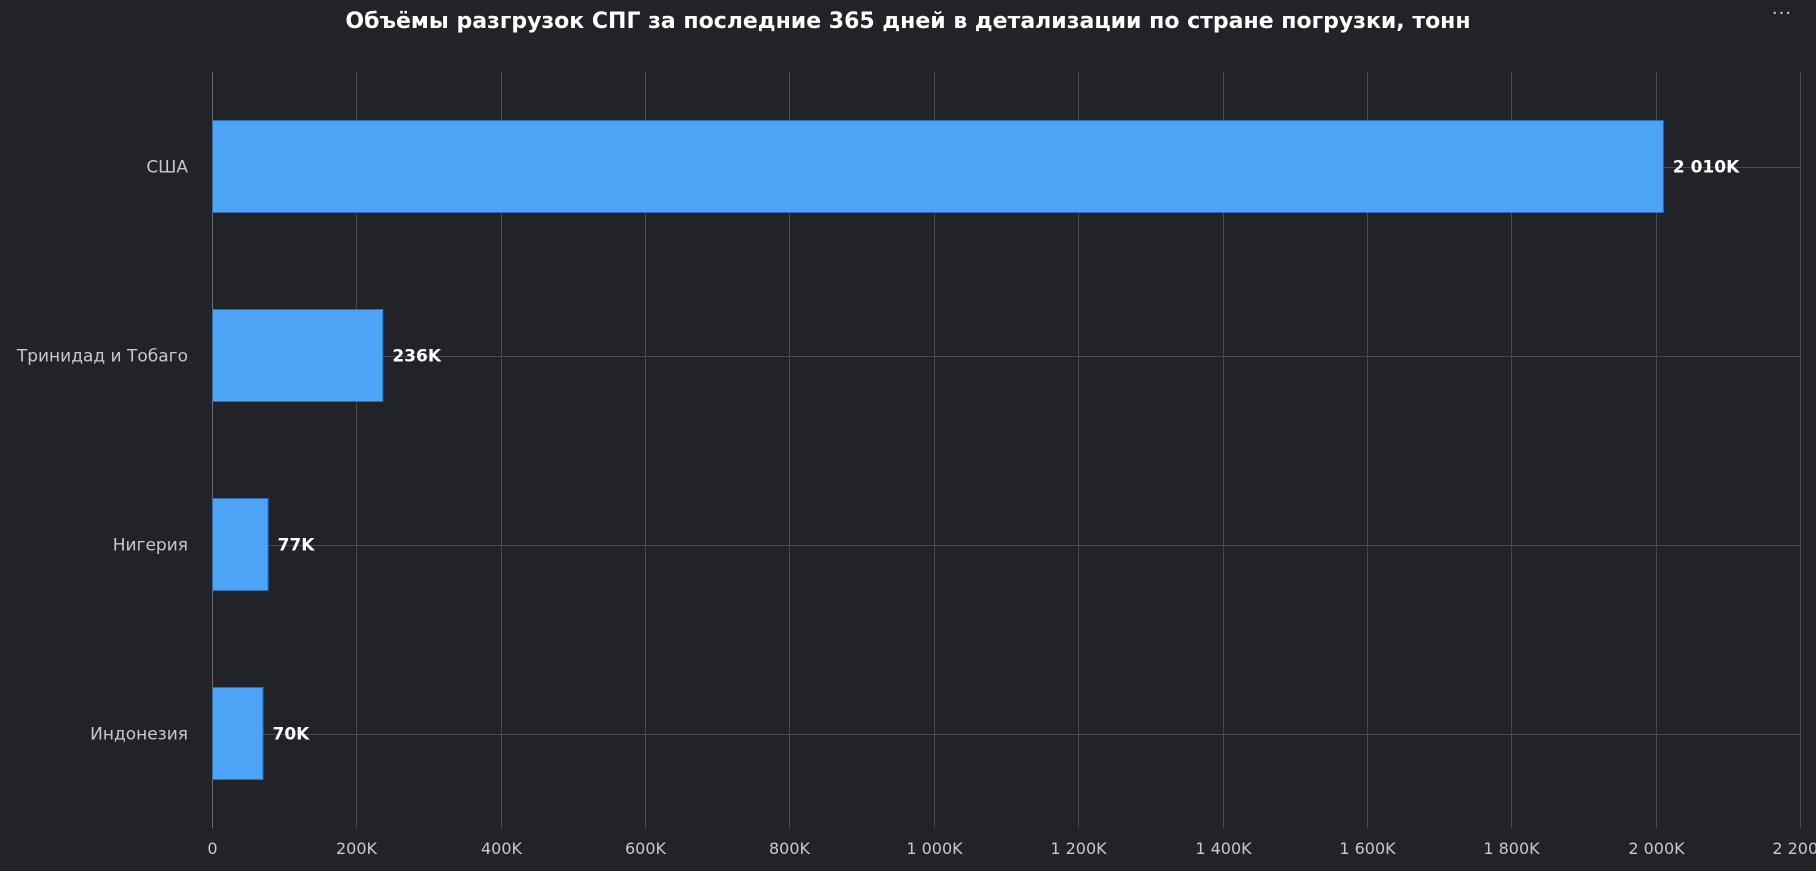  What do you see at coordinates (416, 357) in the screenshot?
I see `data-label: 236K` at bounding box center [416, 357].